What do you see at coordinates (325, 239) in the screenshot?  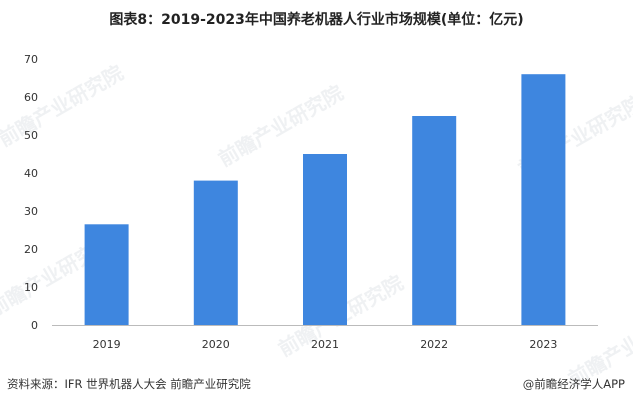 I see `bar-2021` at bounding box center [325, 239].